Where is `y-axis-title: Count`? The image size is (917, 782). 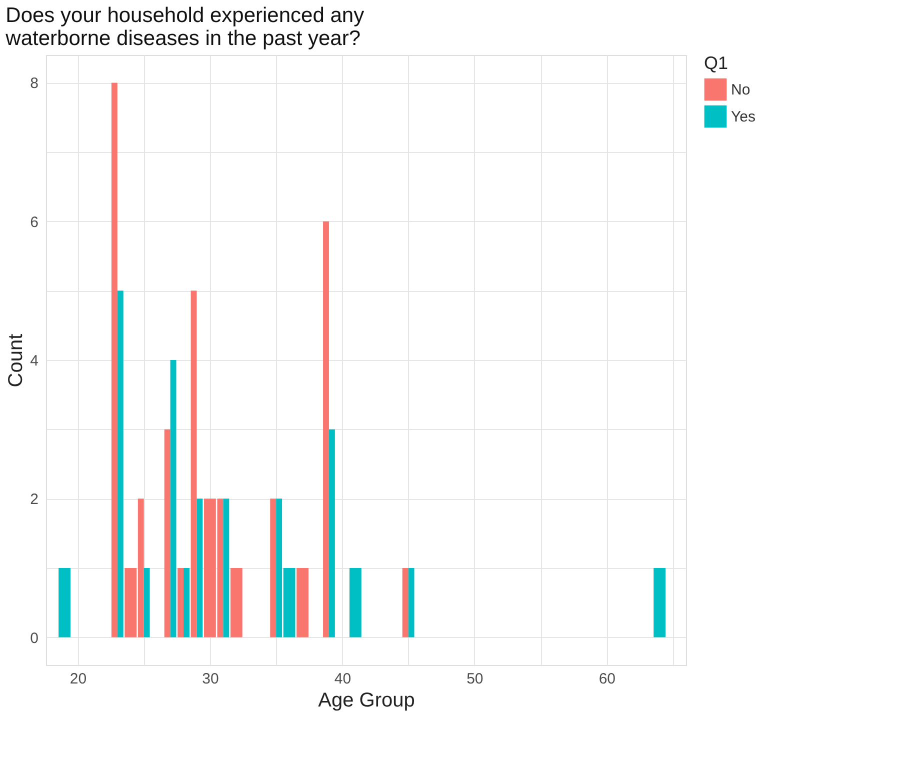
y-axis-title: Count is located at coordinates (16, 360).